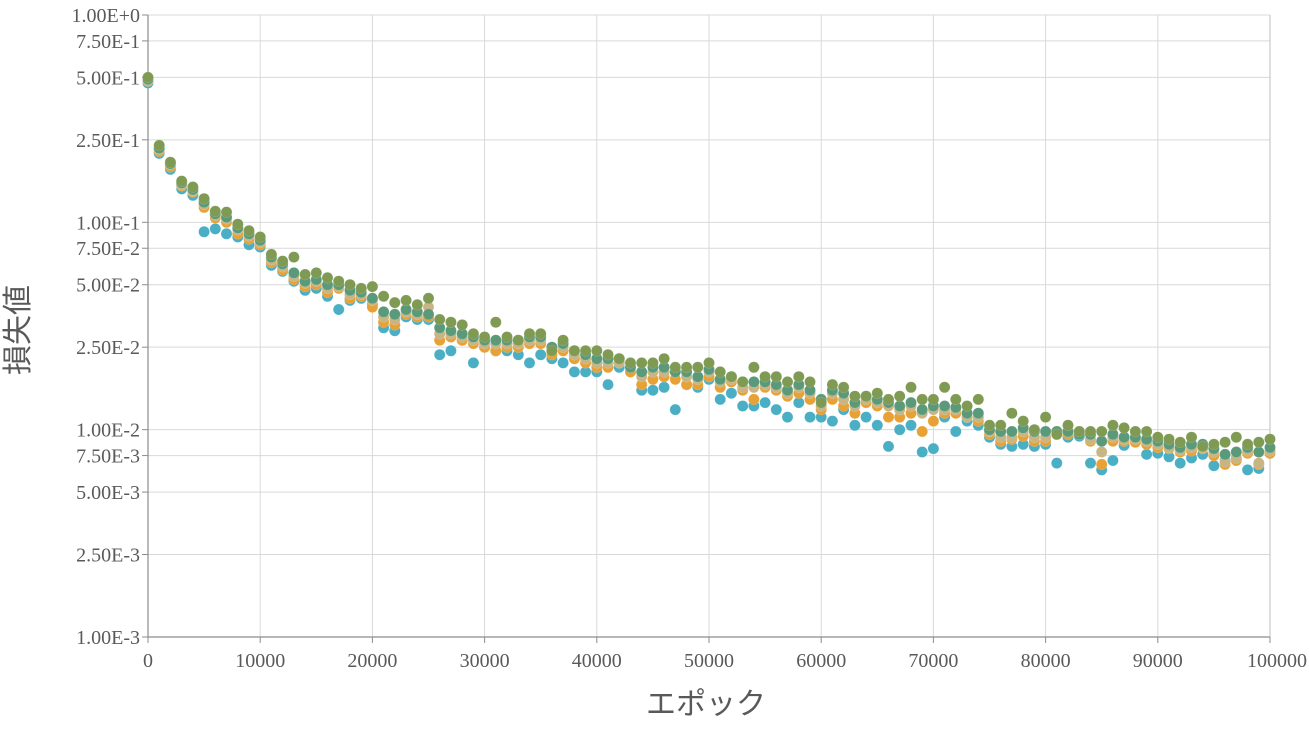  I want to click on y-tick-label: 1.00E-1, so click(108, 223).